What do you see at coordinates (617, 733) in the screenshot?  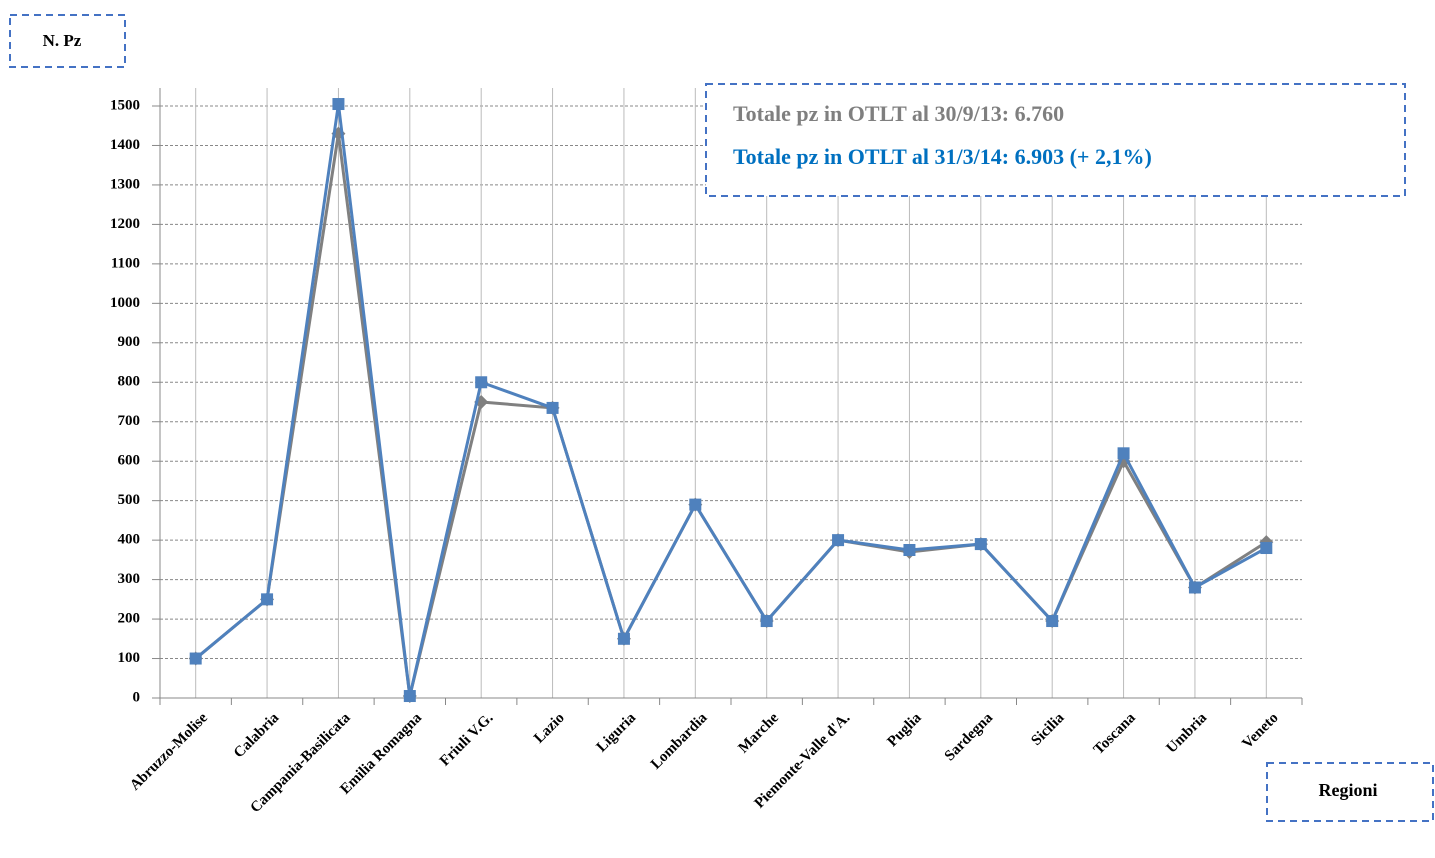 I see `x-tick-label: Liguria` at bounding box center [617, 733].